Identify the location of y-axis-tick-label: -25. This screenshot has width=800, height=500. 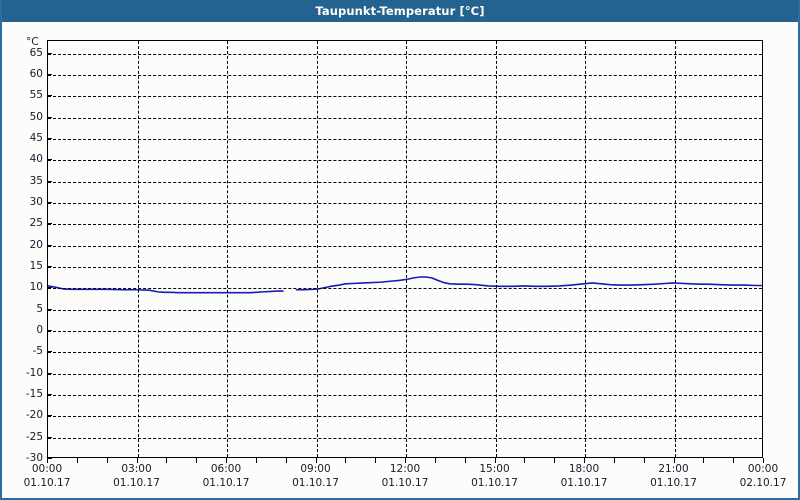
(34, 436).